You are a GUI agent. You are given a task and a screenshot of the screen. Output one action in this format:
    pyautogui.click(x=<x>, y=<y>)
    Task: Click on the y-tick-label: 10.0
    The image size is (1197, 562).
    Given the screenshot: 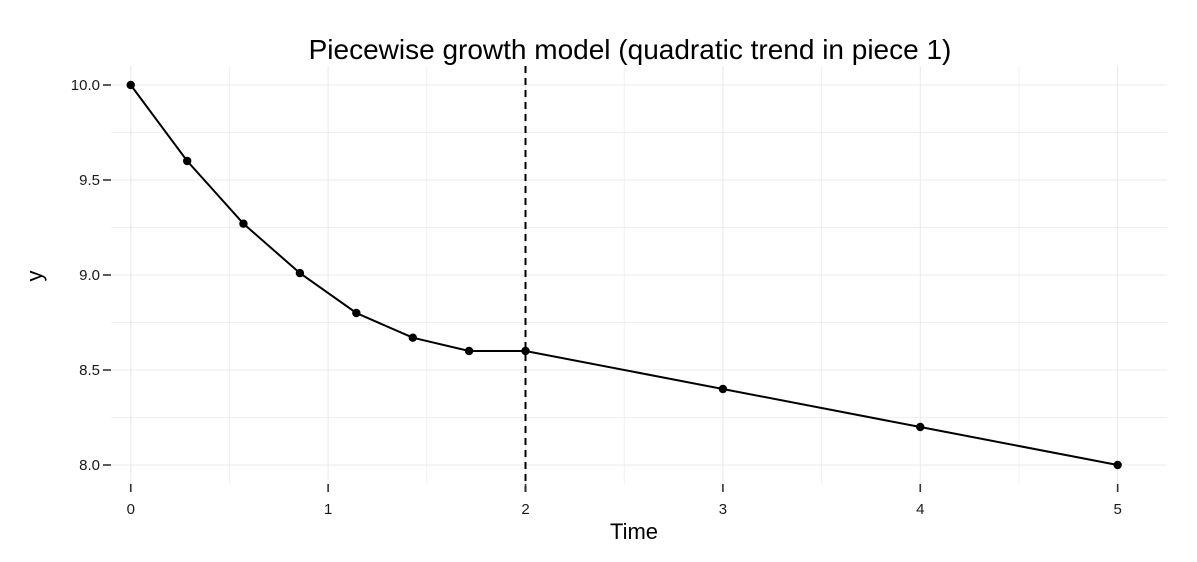 What is the action you would take?
    pyautogui.click(x=85, y=85)
    